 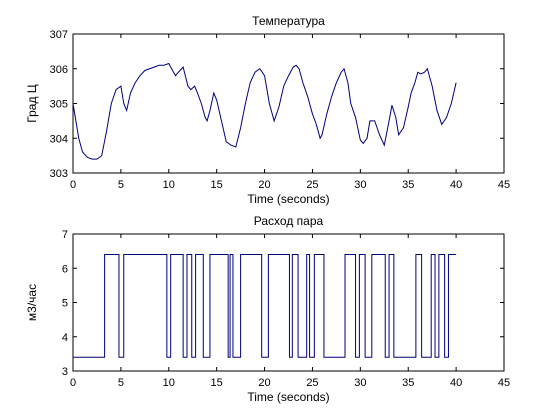 What do you see at coordinates (169, 383) in the screenshot?
I see `steam-flow-x-tick-label: 10` at bounding box center [169, 383].